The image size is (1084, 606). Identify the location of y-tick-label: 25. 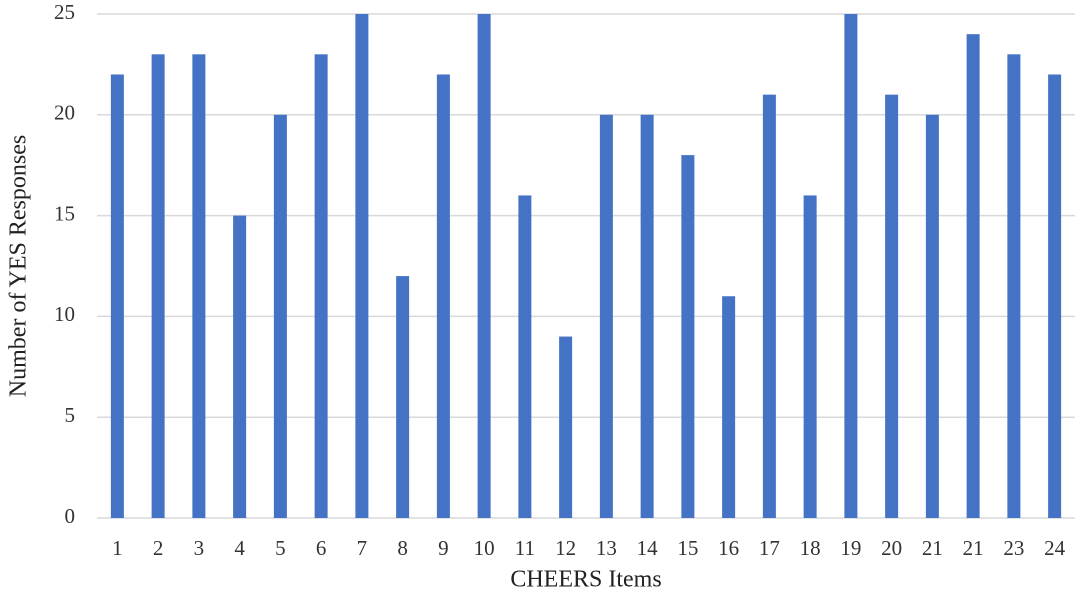
(64, 12).